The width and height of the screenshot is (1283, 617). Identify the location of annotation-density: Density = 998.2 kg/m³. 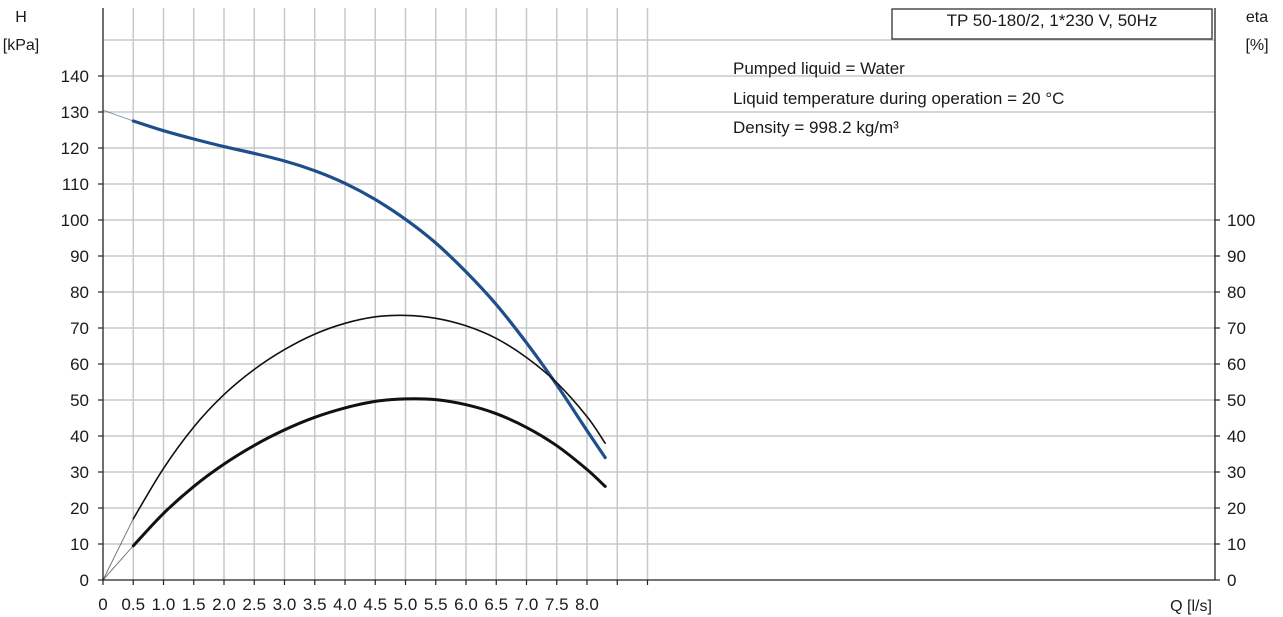
(816, 127).